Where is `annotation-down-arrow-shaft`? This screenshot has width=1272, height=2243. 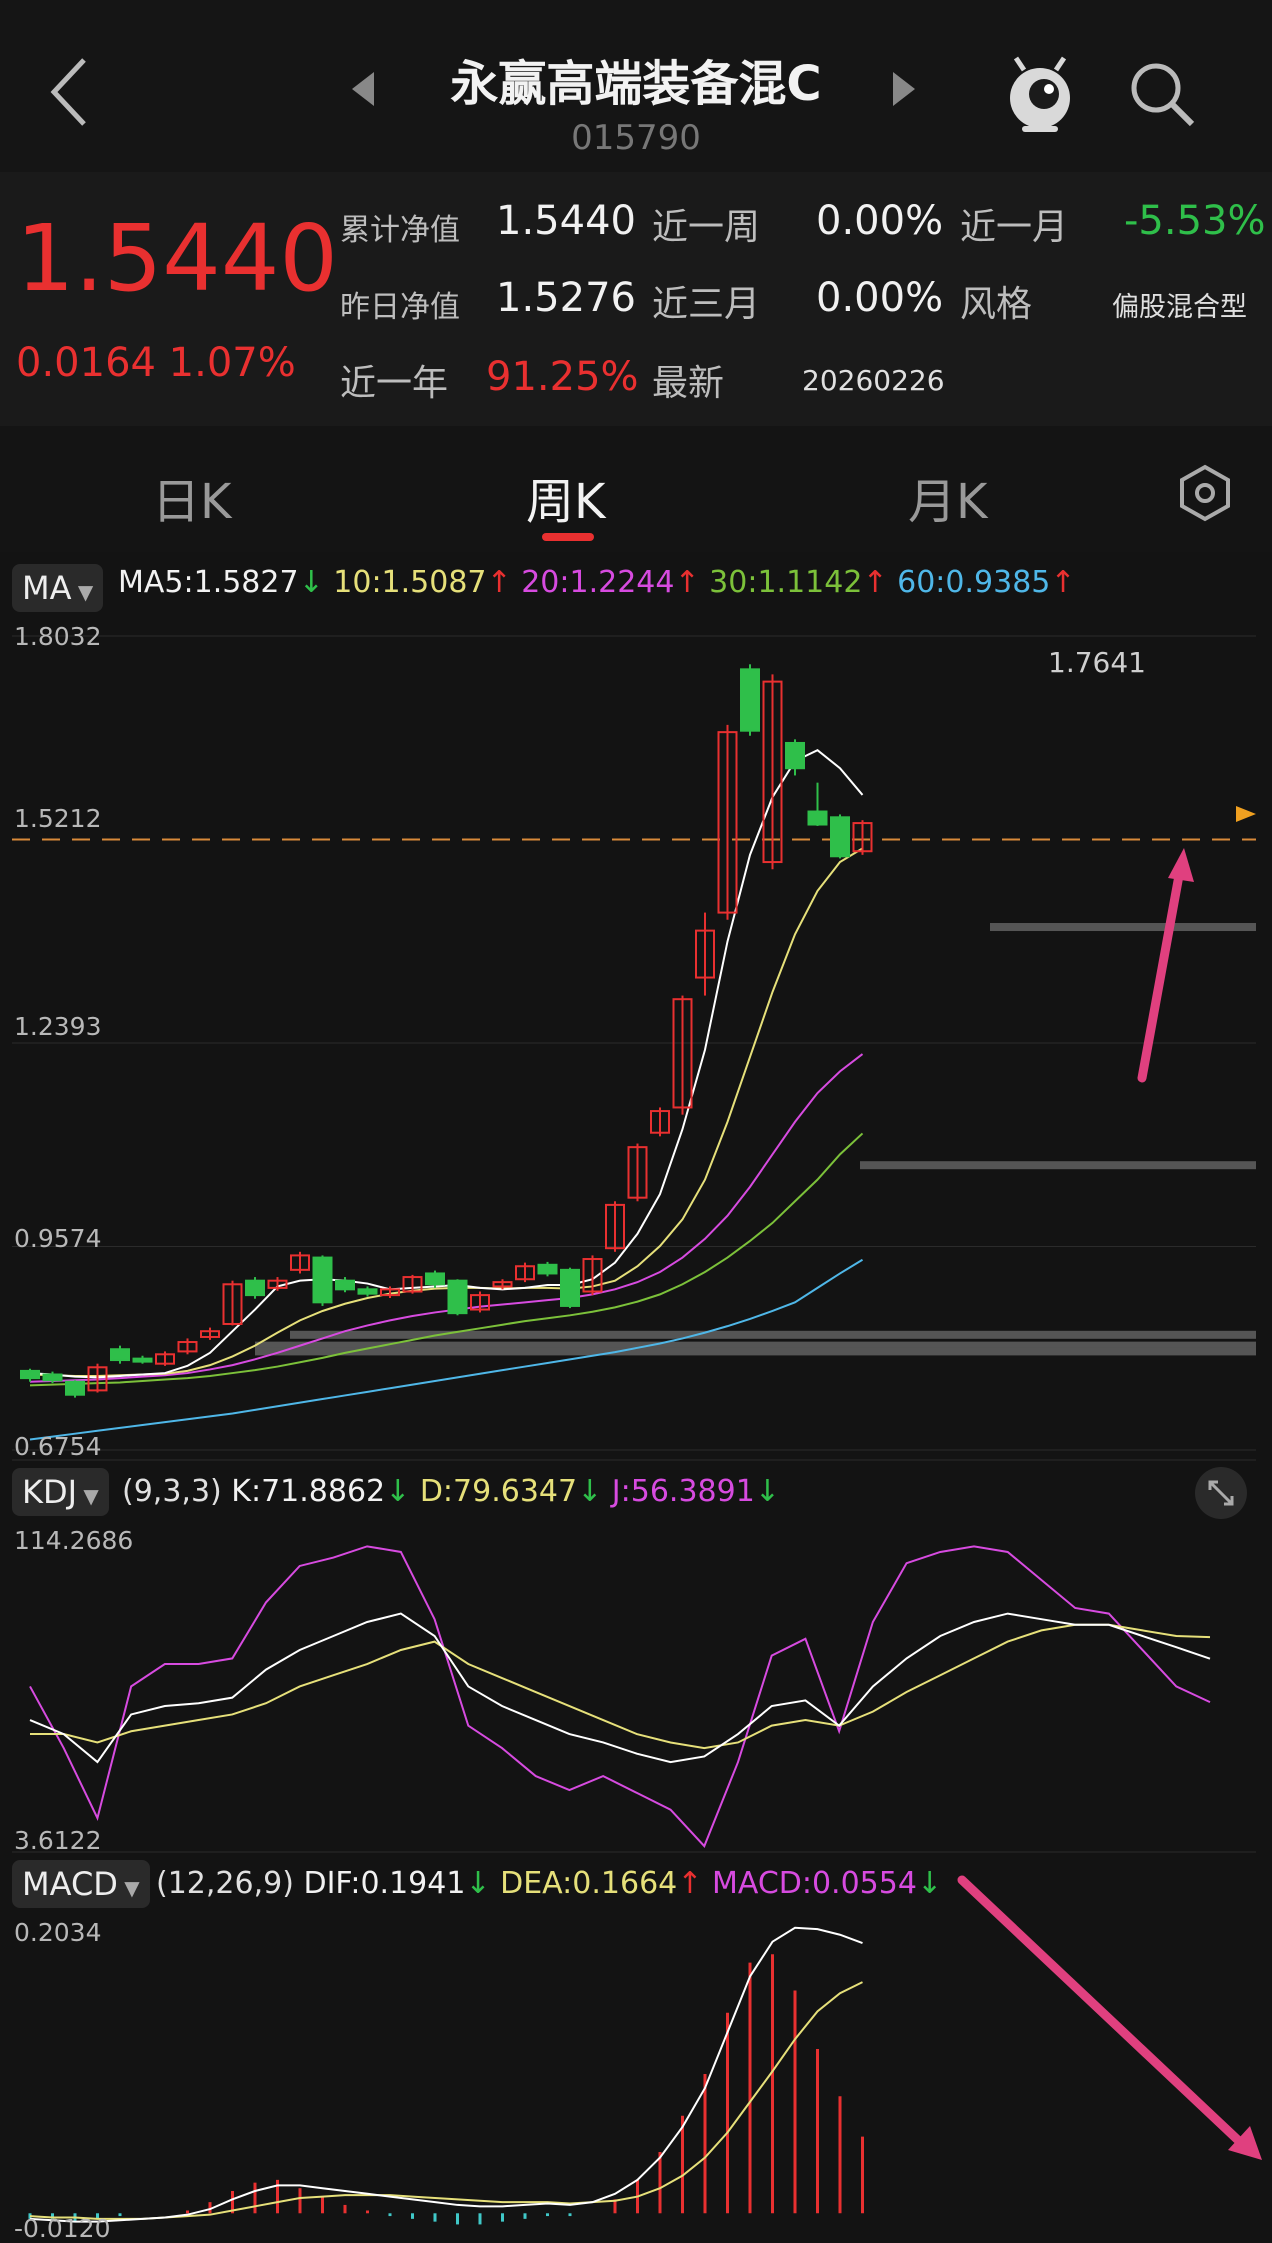 annotation-down-arrow-shaft is located at coordinates (1101, 2011).